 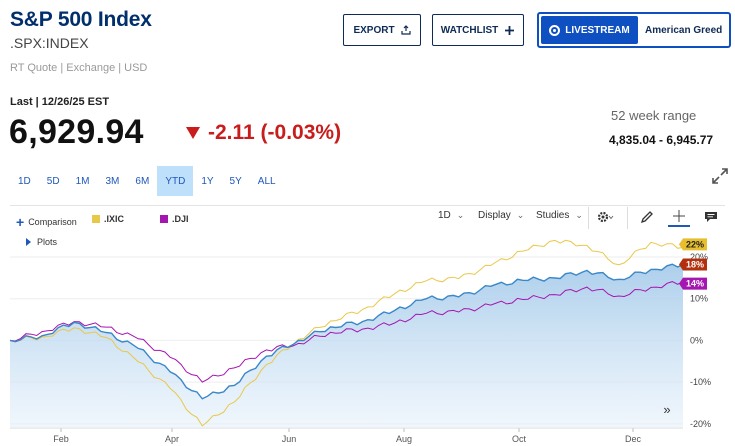 I want to click on display-label: Display, so click(x=494, y=215).